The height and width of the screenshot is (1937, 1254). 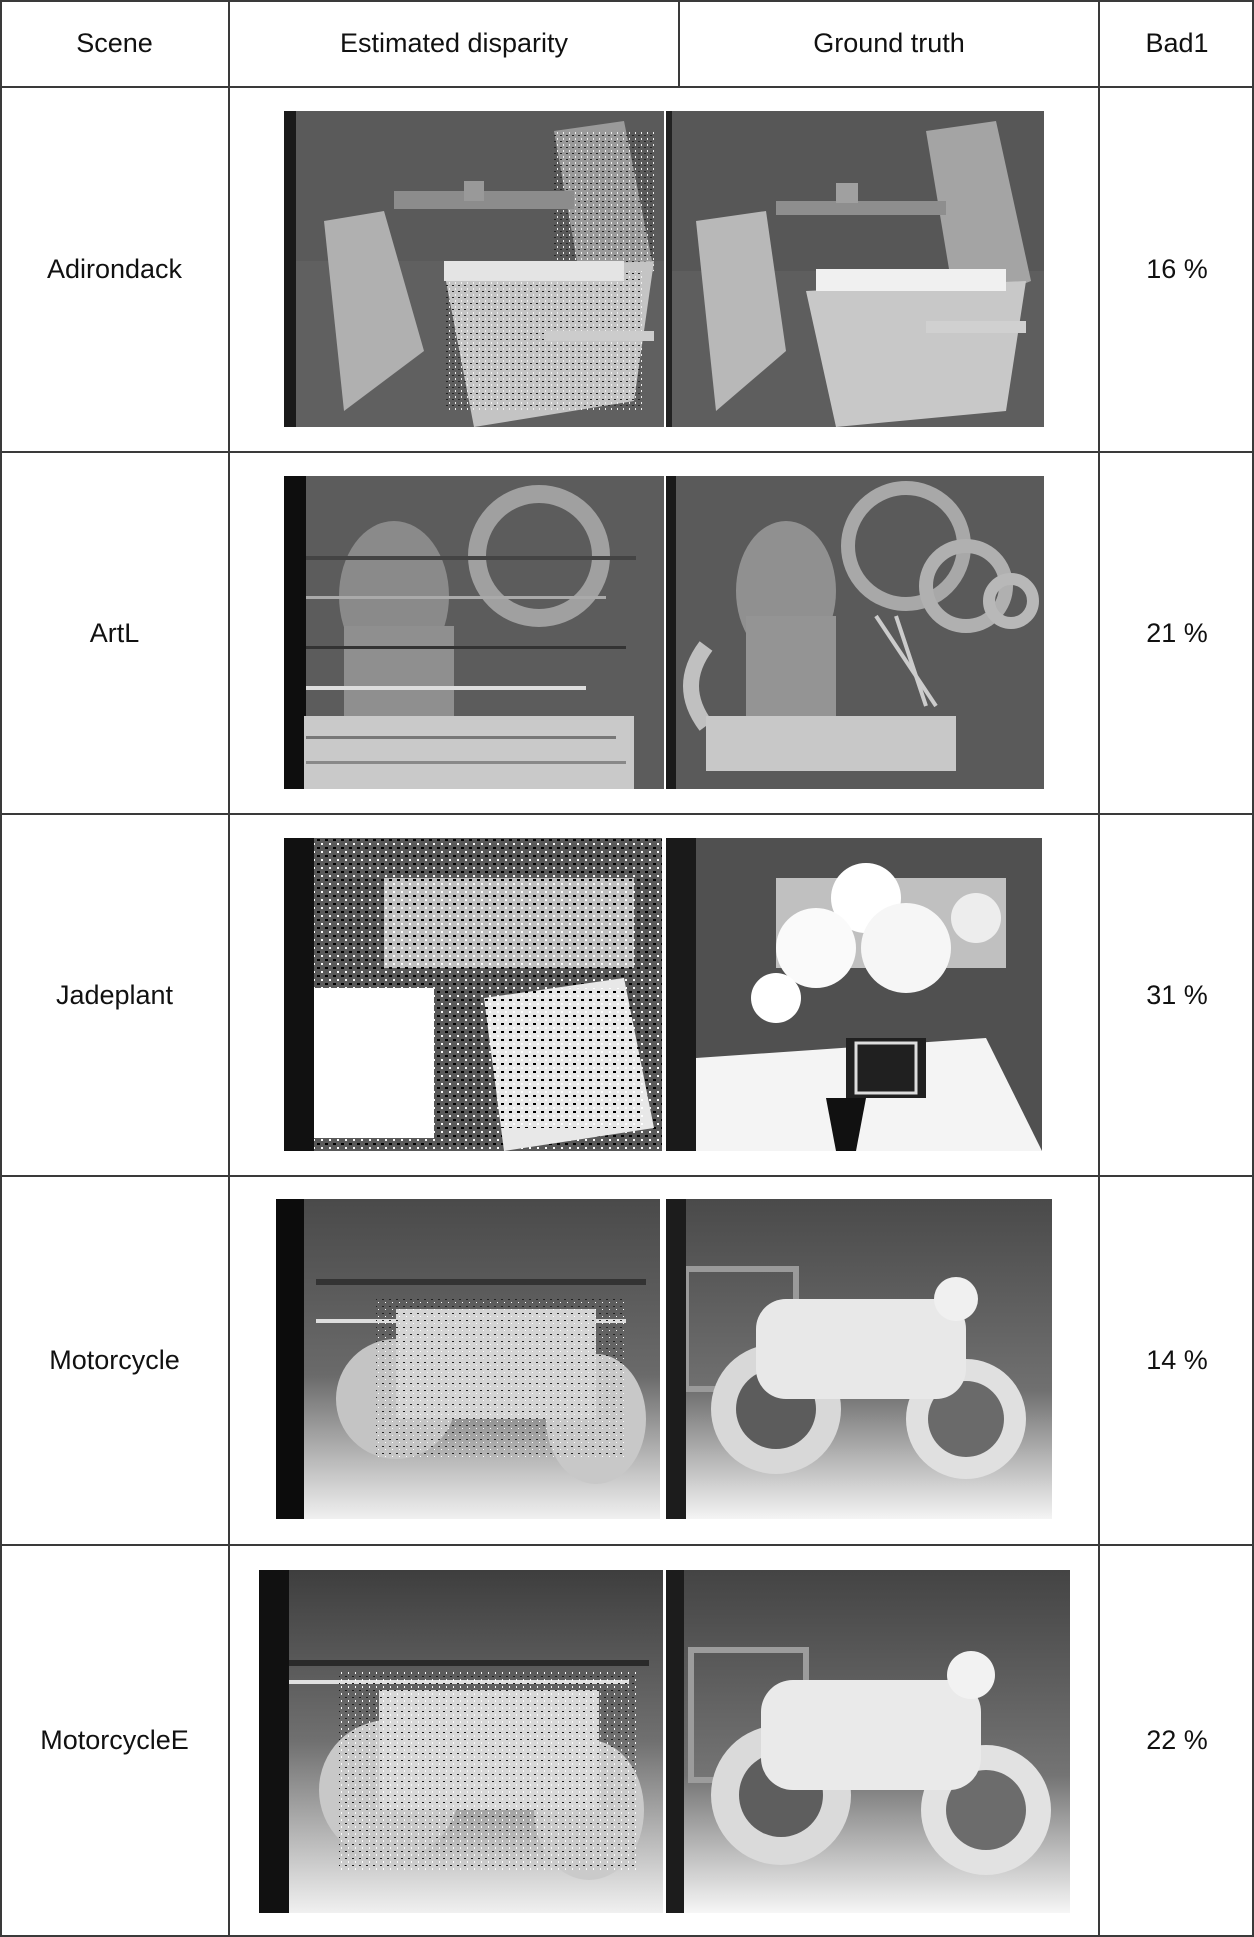 What do you see at coordinates (854, 994) in the screenshot?
I see `ground-truth-image-jadeplant` at bounding box center [854, 994].